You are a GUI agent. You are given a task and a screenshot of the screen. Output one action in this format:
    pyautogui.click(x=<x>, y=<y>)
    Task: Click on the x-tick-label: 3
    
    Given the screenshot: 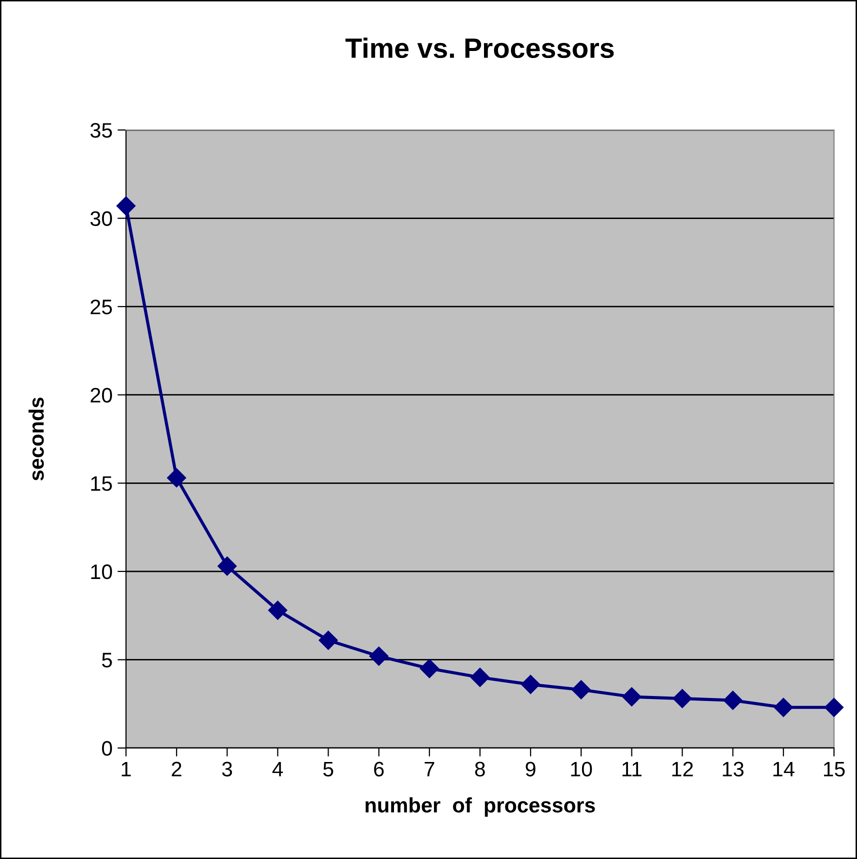 What is the action you would take?
    pyautogui.click(x=227, y=769)
    